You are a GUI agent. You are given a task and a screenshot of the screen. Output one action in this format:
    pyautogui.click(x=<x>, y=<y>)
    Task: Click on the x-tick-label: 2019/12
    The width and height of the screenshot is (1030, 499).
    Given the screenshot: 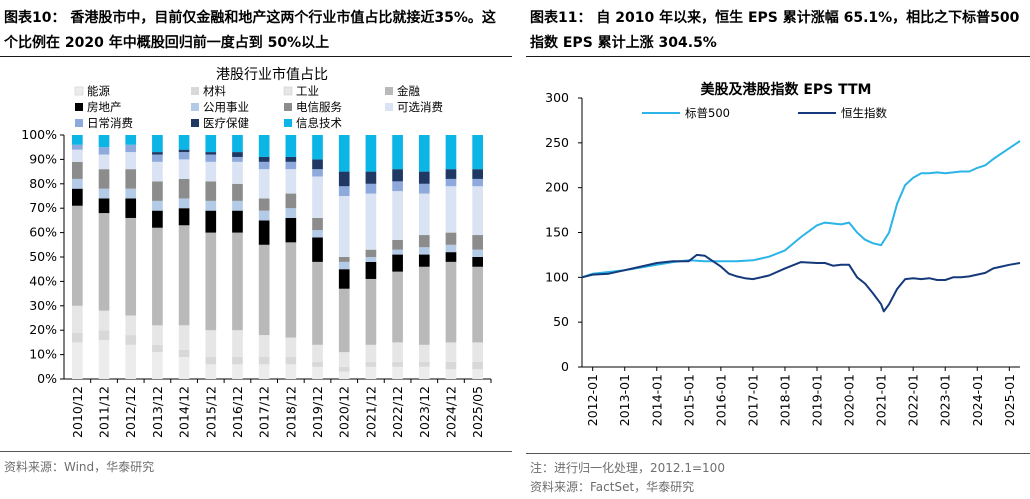 What is the action you would take?
    pyautogui.click(x=317, y=412)
    